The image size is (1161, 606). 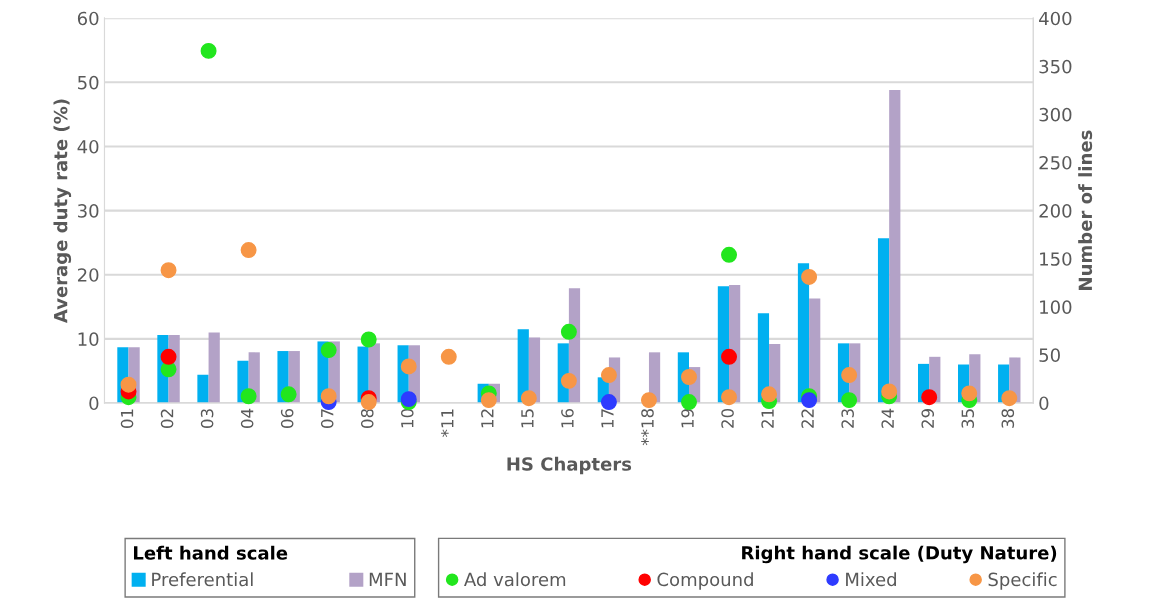 What do you see at coordinates (367, 418) in the screenshot?
I see `x-tick-label: 08` at bounding box center [367, 418].